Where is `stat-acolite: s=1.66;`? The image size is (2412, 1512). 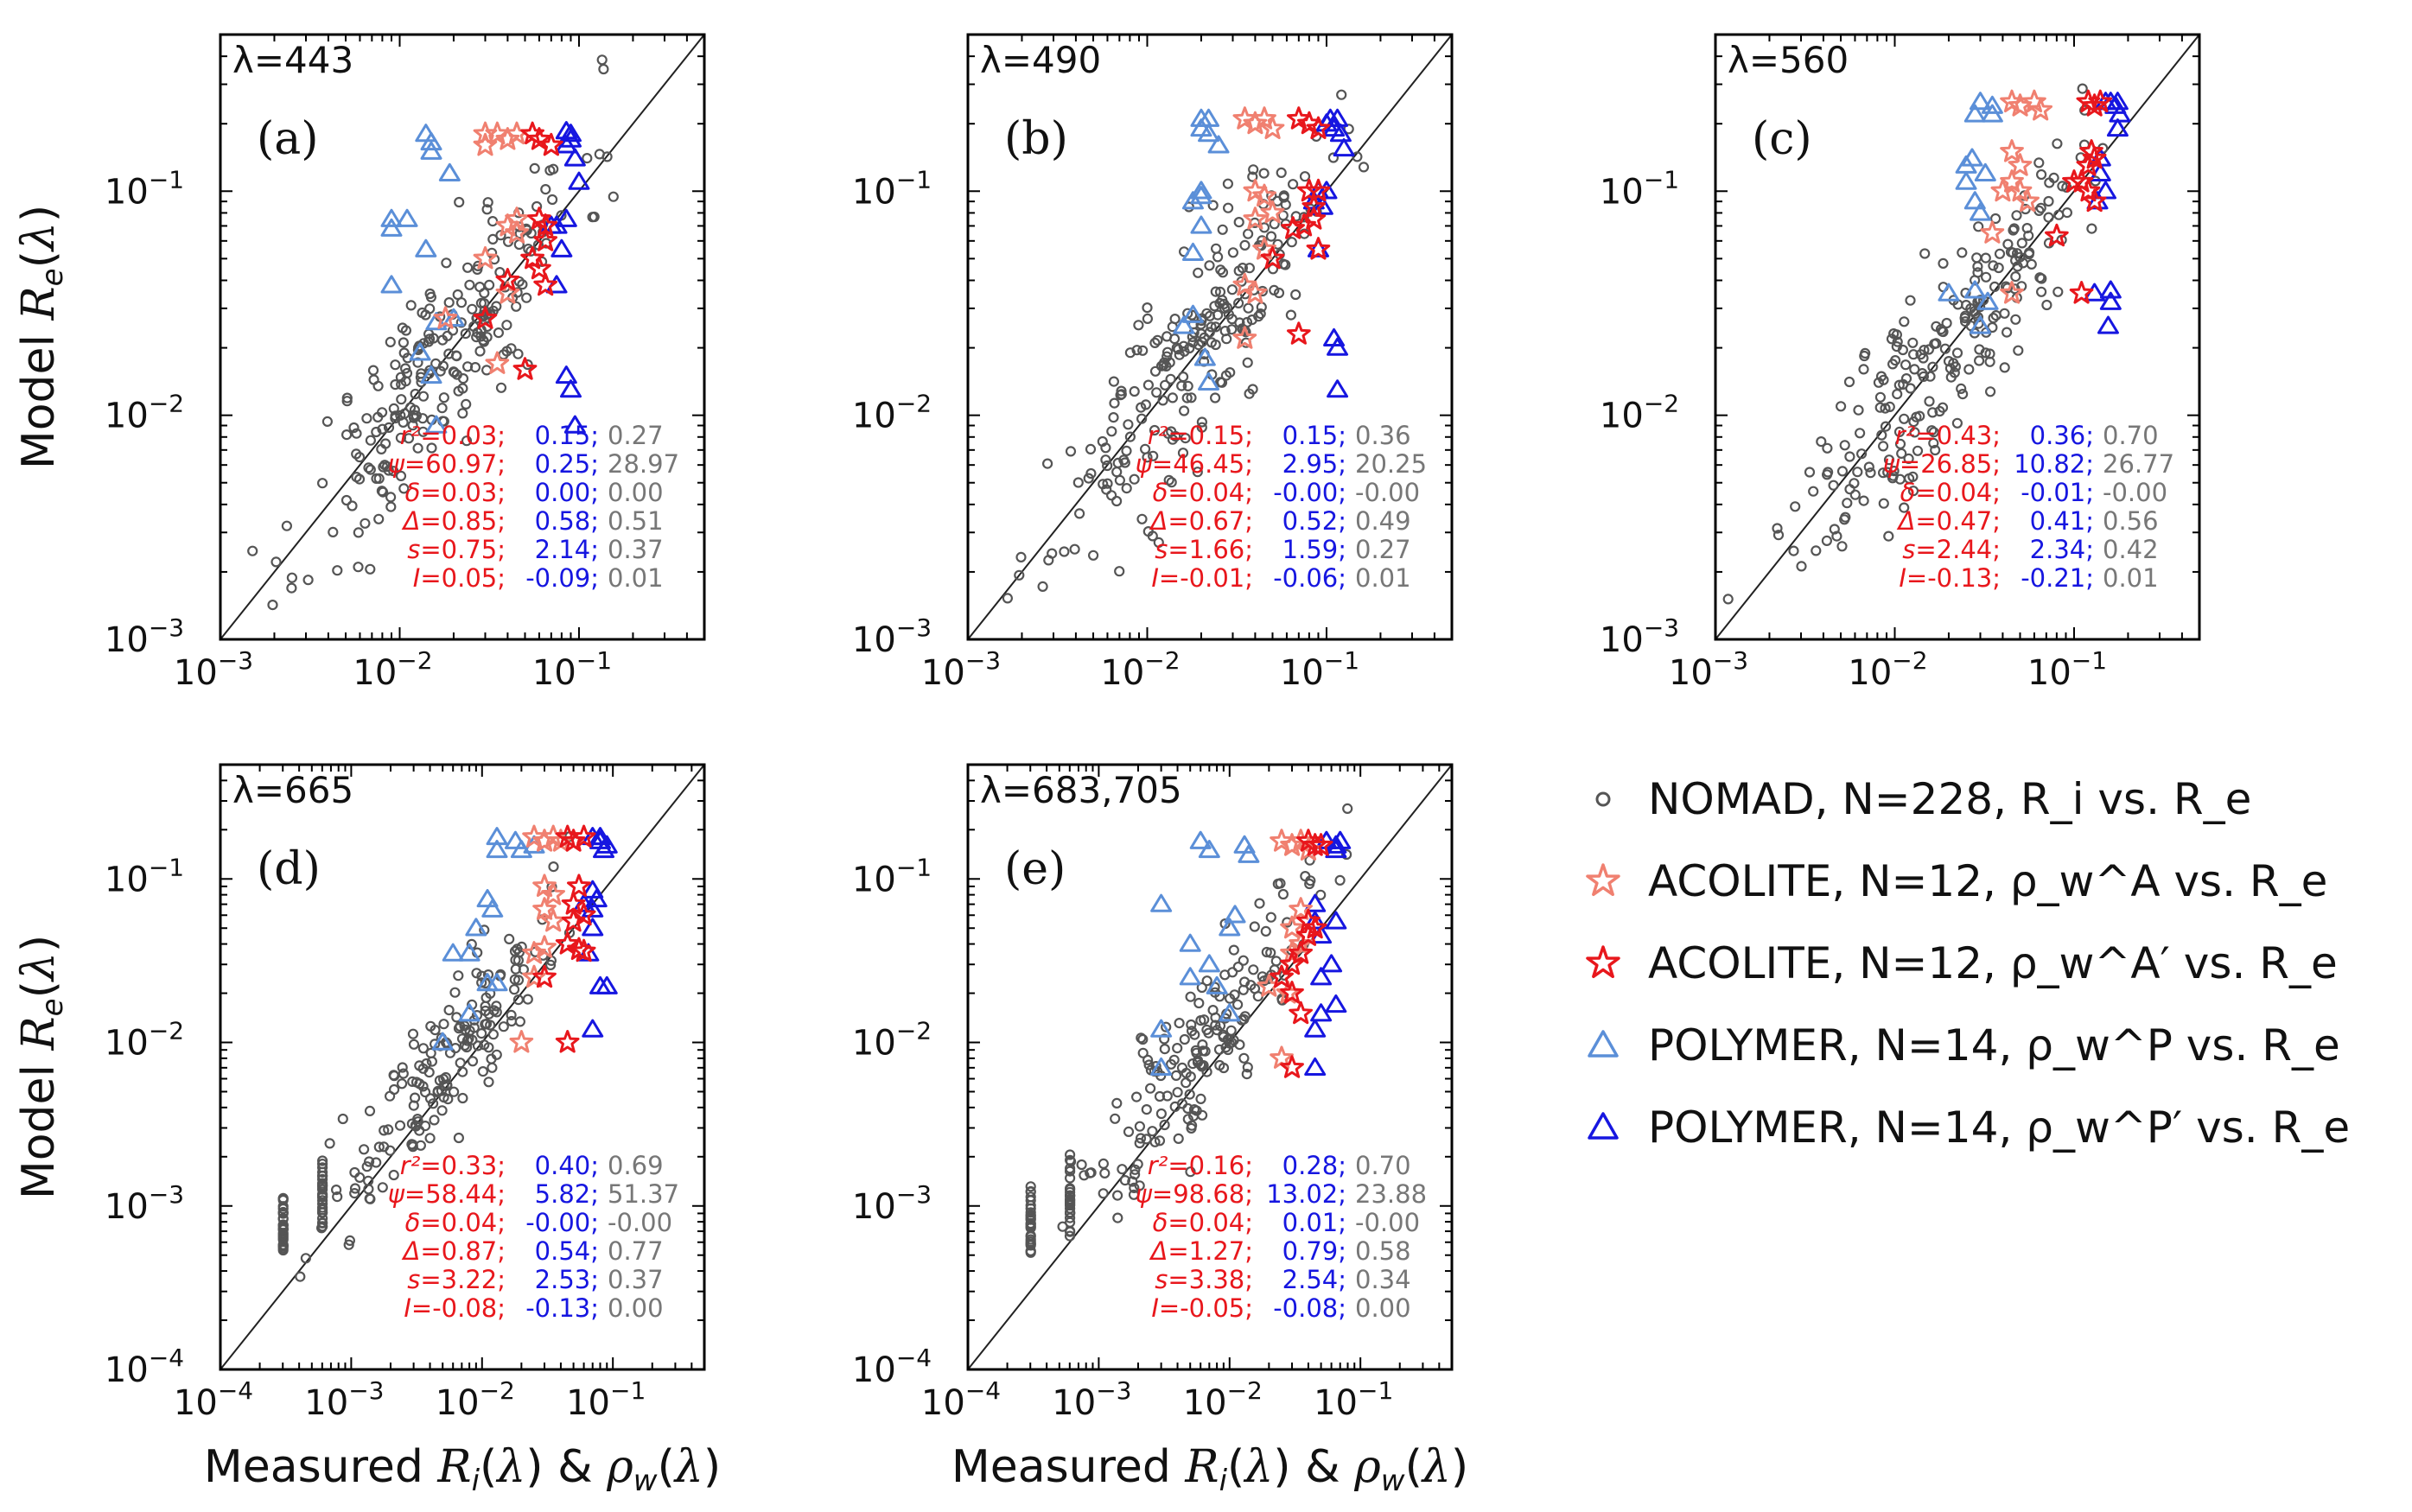 stat-acolite: s=1.66; is located at coordinates (1204, 549).